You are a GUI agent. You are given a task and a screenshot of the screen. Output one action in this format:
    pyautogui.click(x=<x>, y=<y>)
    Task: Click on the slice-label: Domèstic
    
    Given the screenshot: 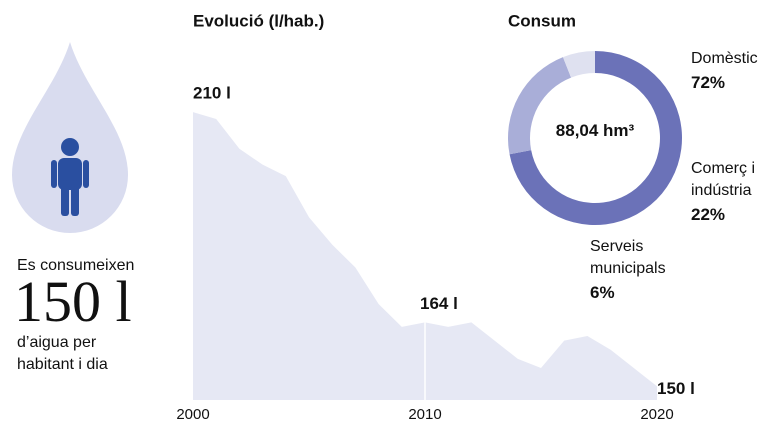 What is the action you would take?
    pyautogui.click(x=724, y=58)
    